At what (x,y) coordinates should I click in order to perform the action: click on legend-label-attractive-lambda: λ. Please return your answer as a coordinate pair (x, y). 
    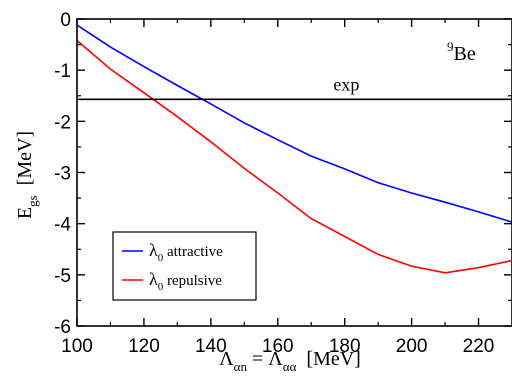
    Looking at the image, I should click on (153, 250).